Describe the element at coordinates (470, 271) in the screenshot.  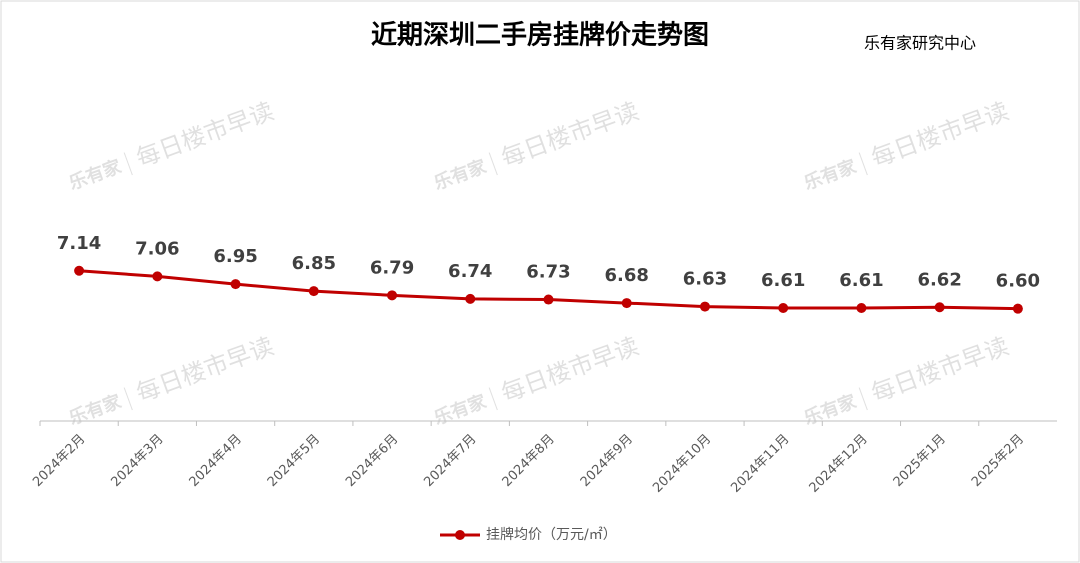
I see `data-label: 6.74` at that location.